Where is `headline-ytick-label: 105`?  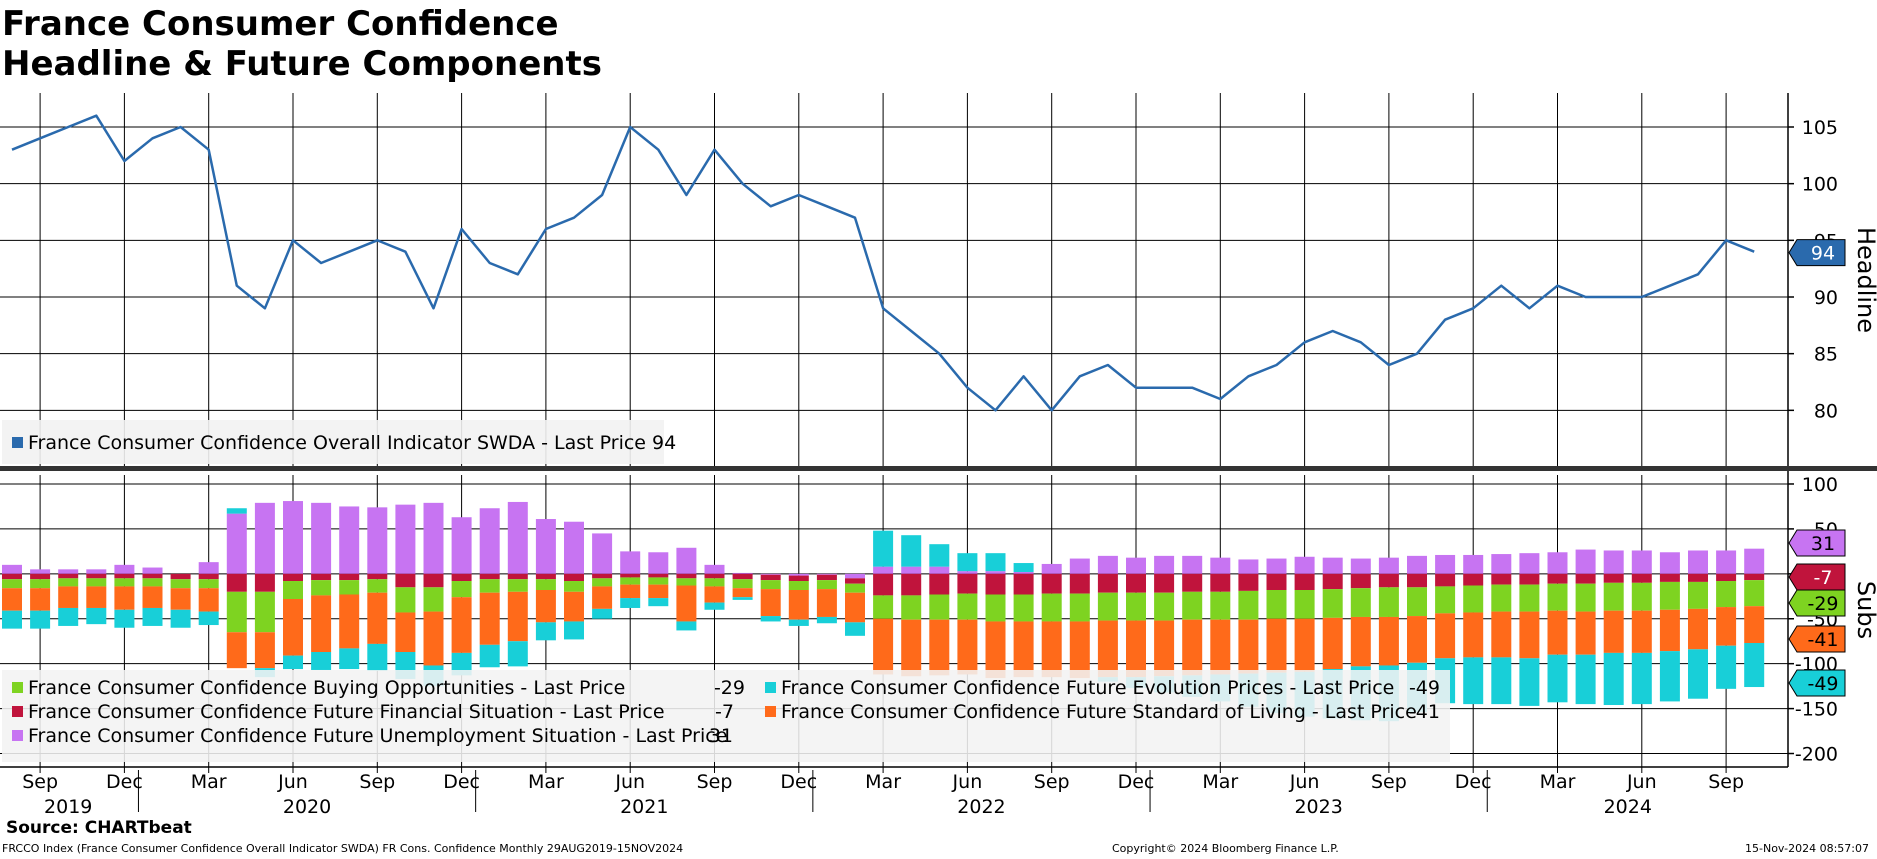
headline-ytick-label: 105 is located at coordinates (1820, 128).